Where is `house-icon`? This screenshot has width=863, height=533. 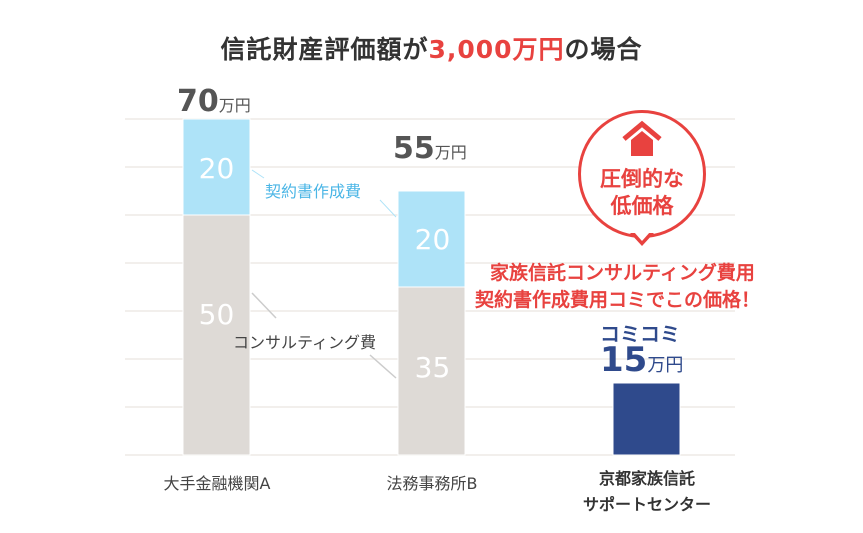 house-icon is located at coordinates (642, 138).